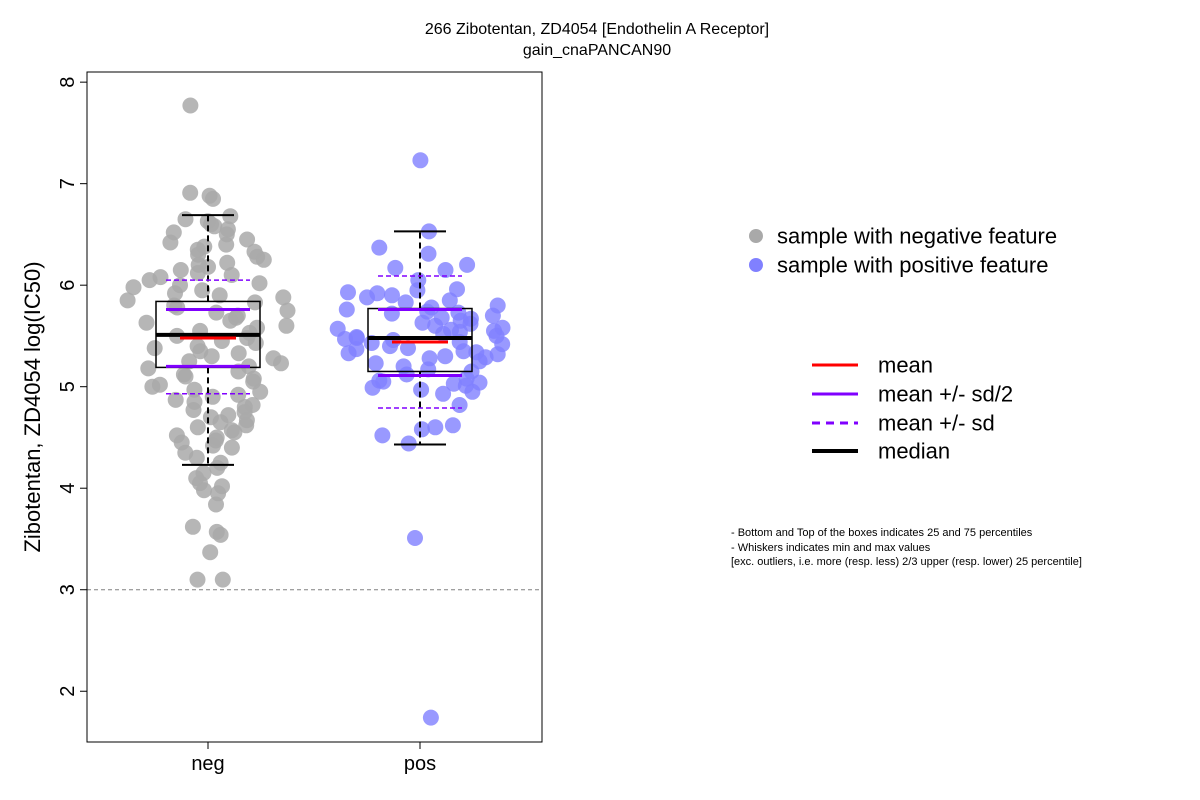 The image size is (1200, 800). I want to click on chart-subtitle: gain_cnaPANCAN90, so click(597, 50).